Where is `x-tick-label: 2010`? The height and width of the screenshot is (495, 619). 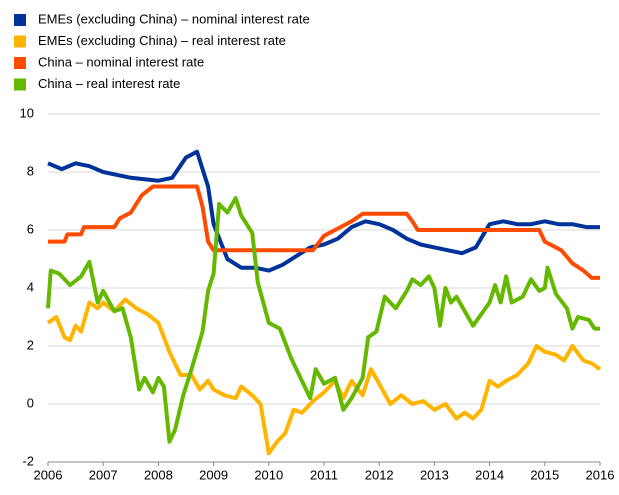 x-tick-label: 2010 is located at coordinates (268, 474).